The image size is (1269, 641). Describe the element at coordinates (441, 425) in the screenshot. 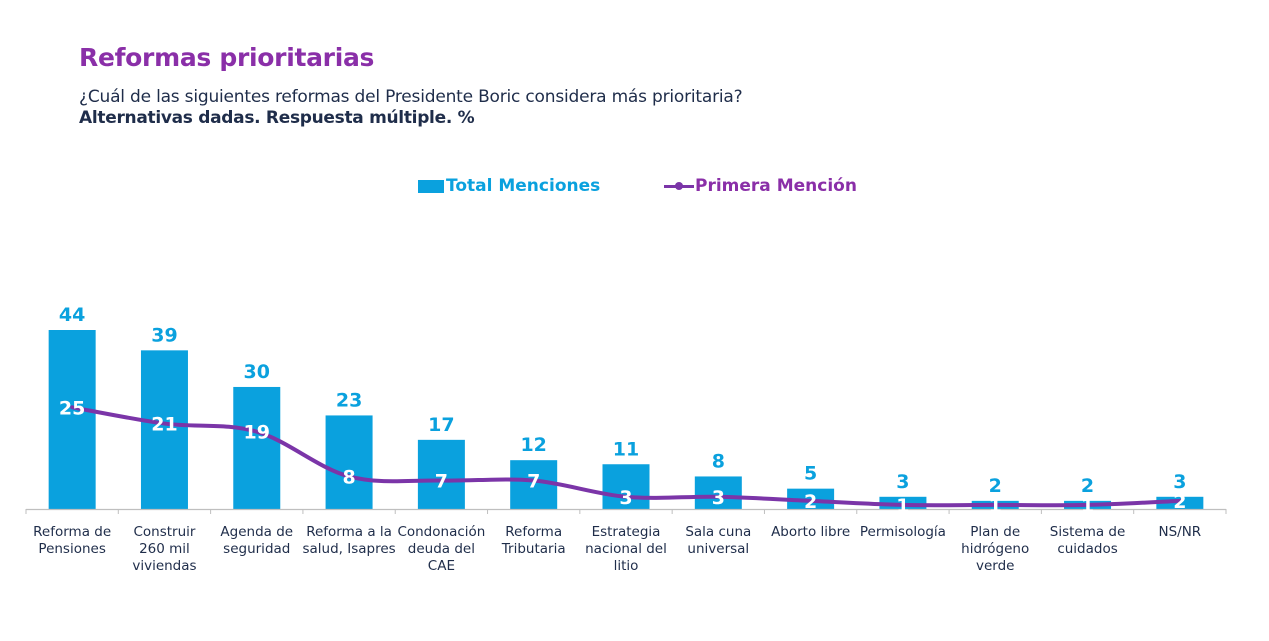

I see `bar-value-label: 17` at that location.